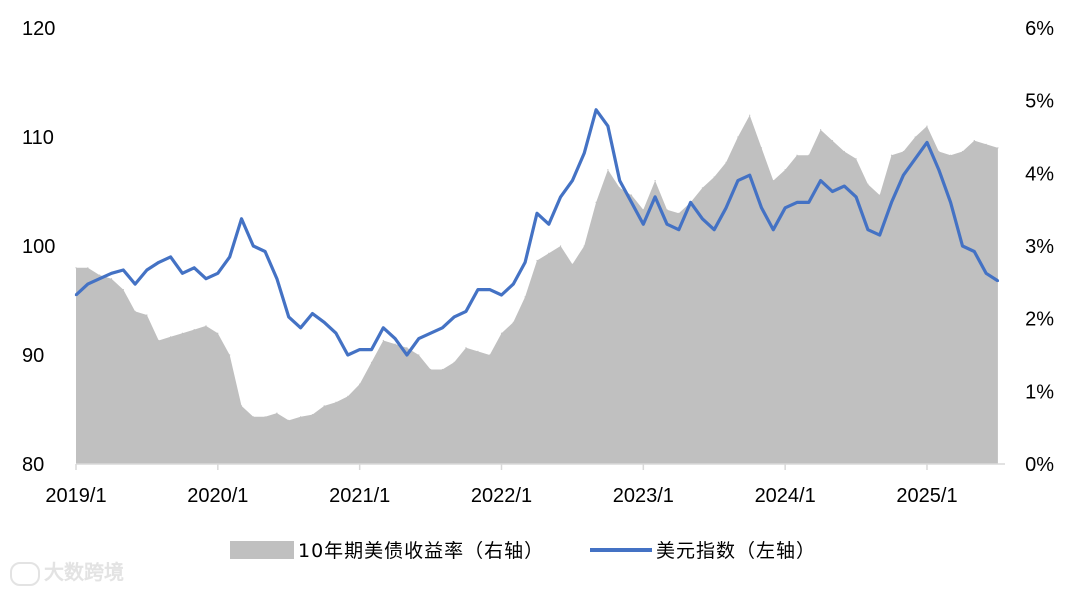  What do you see at coordinates (38, 247) in the screenshot?
I see `left-y-tick-label: 100` at bounding box center [38, 247].